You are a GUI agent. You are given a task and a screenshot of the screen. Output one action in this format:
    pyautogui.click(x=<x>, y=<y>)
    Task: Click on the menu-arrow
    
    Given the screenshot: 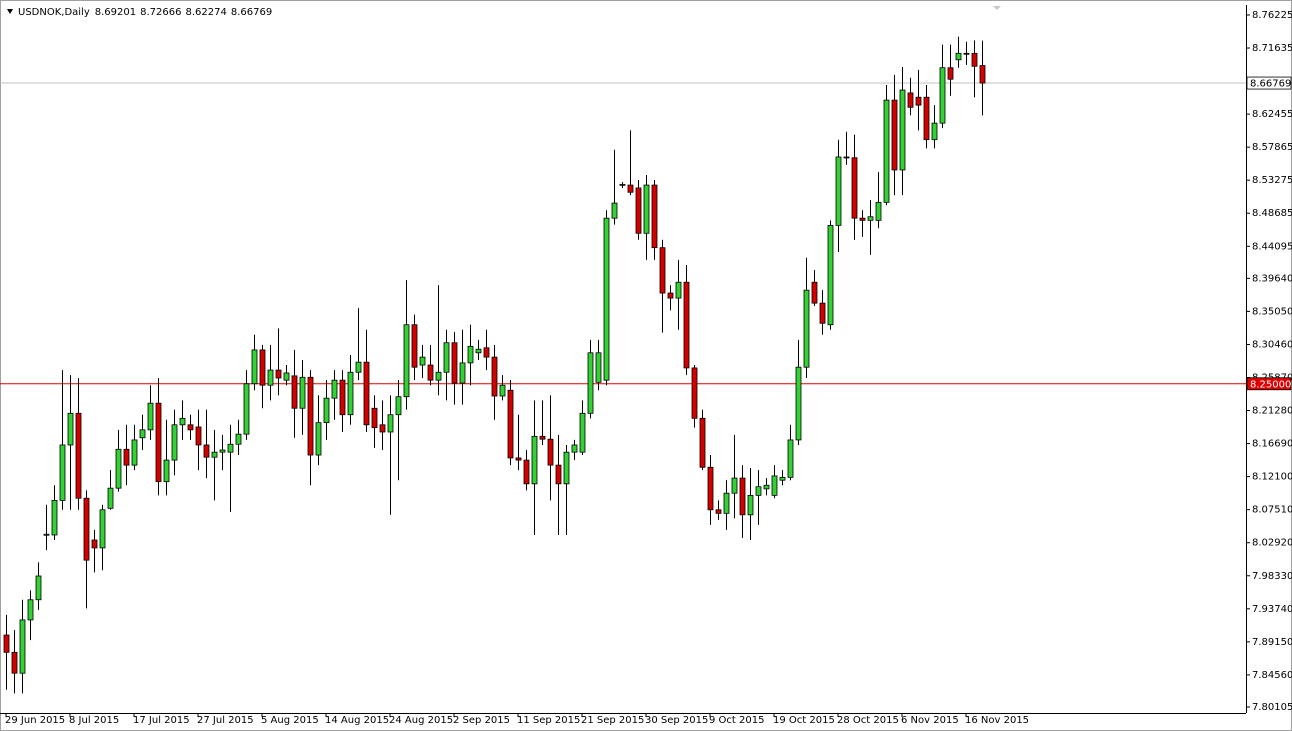 What is the action you would take?
    pyautogui.click(x=10, y=11)
    